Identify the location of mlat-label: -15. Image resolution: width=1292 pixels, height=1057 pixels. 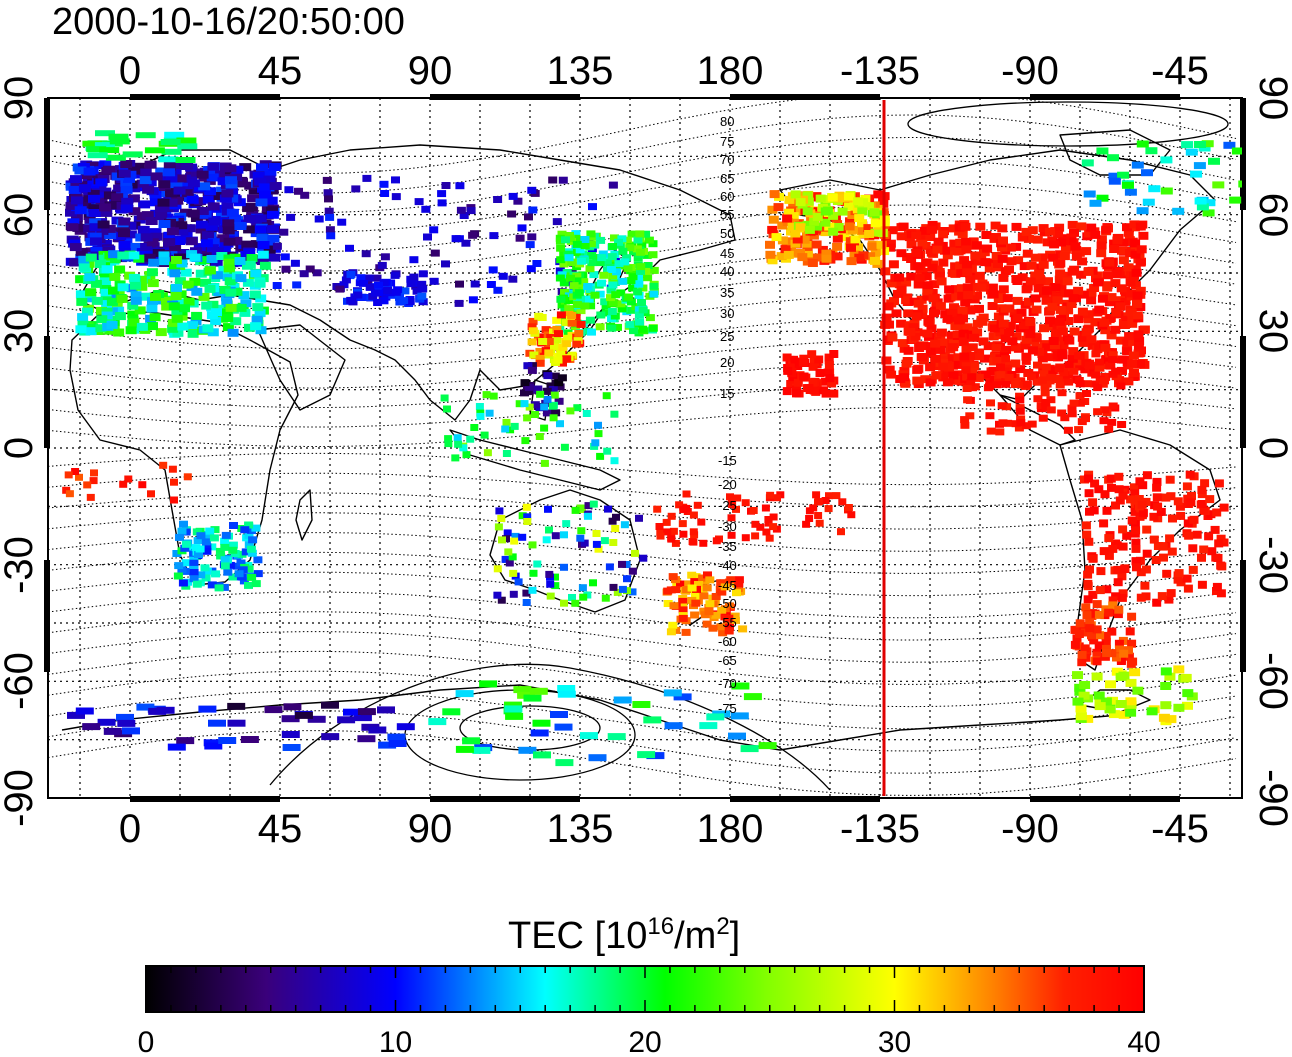
(727, 460).